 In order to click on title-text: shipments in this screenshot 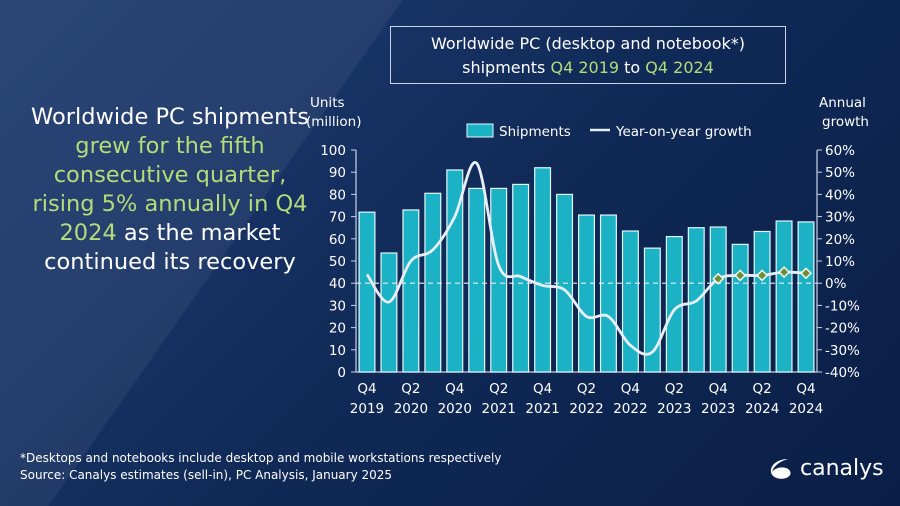, I will do `click(506, 67)`.